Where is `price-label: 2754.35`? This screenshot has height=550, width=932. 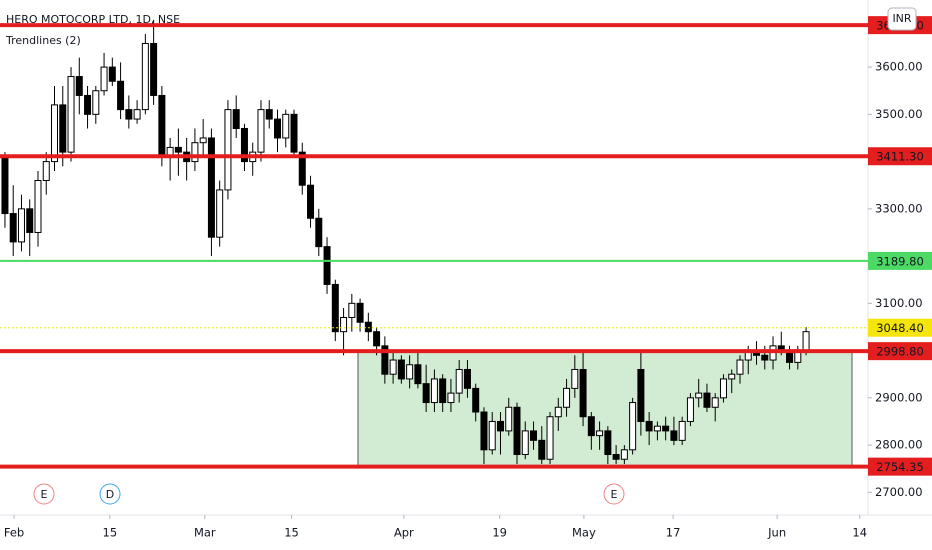 price-label: 2754.35 is located at coordinates (900, 467).